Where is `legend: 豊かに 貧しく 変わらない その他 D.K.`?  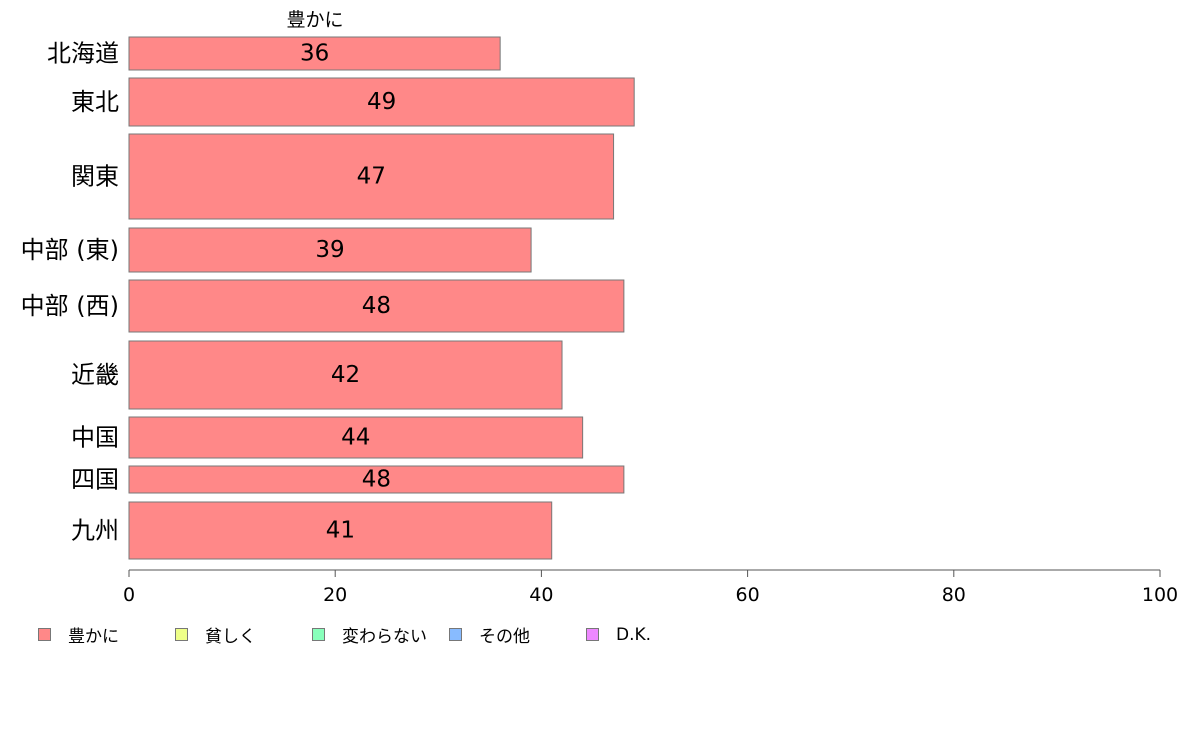
legend: 豊かに 貧しく 変わらない その他 D.K. is located at coordinates (380, 634).